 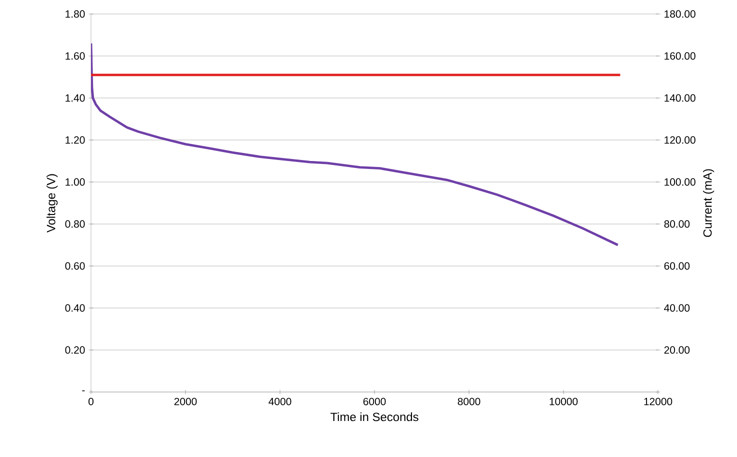 What do you see at coordinates (564, 402) in the screenshot?
I see `x-tick-label: 10000` at bounding box center [564, 402].